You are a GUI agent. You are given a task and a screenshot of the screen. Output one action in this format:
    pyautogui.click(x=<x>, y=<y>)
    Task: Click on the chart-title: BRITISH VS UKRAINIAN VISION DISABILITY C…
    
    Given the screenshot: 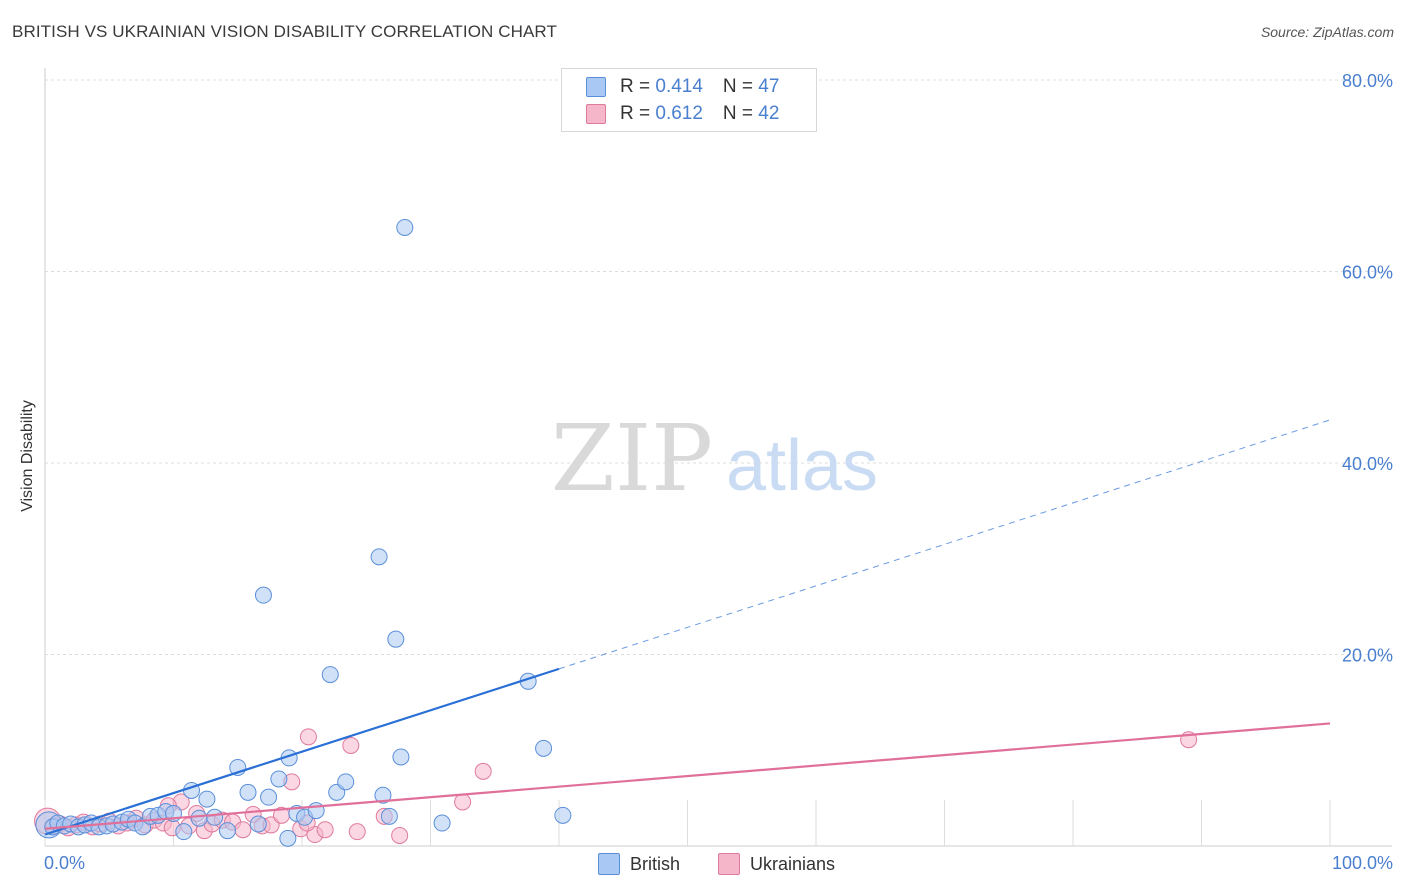 What is the action you would take?
    pyautogui.click(x=284, y=31)
    